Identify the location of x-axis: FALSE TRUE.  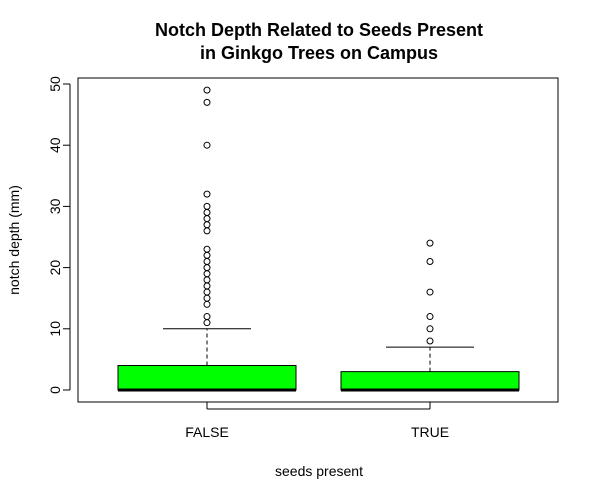
(317, 421).